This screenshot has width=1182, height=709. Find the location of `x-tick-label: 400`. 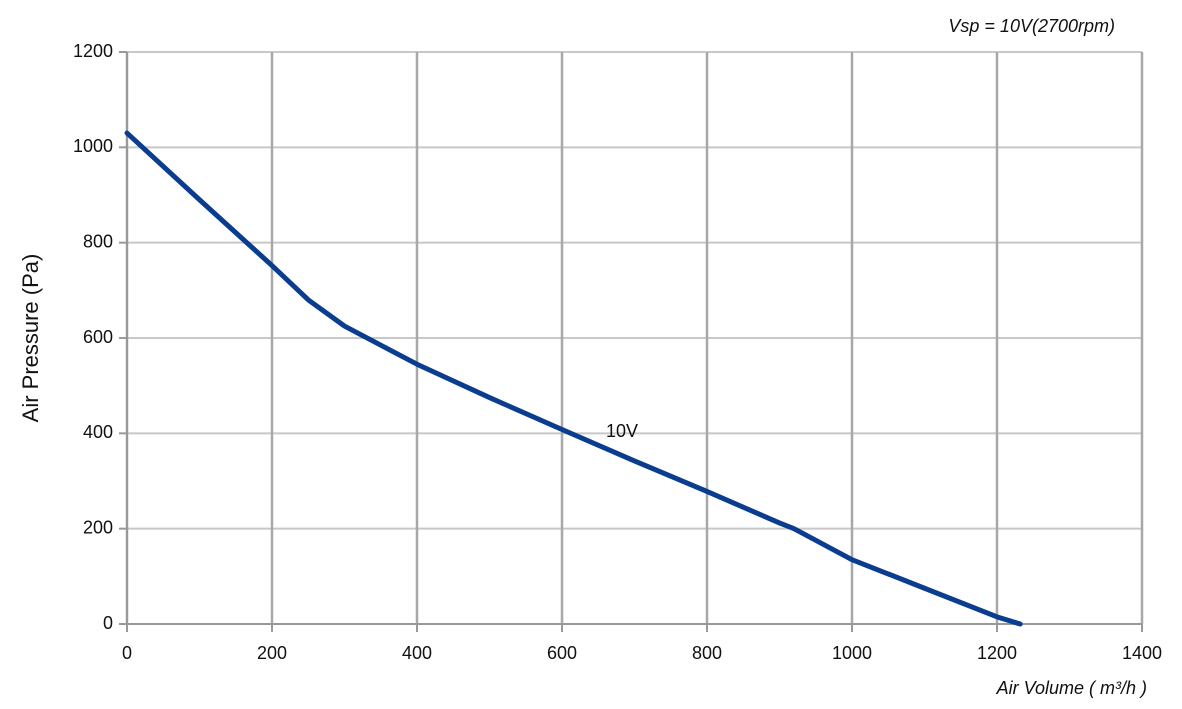

x-tick-label: 400 is located at coordinates (417, 653).